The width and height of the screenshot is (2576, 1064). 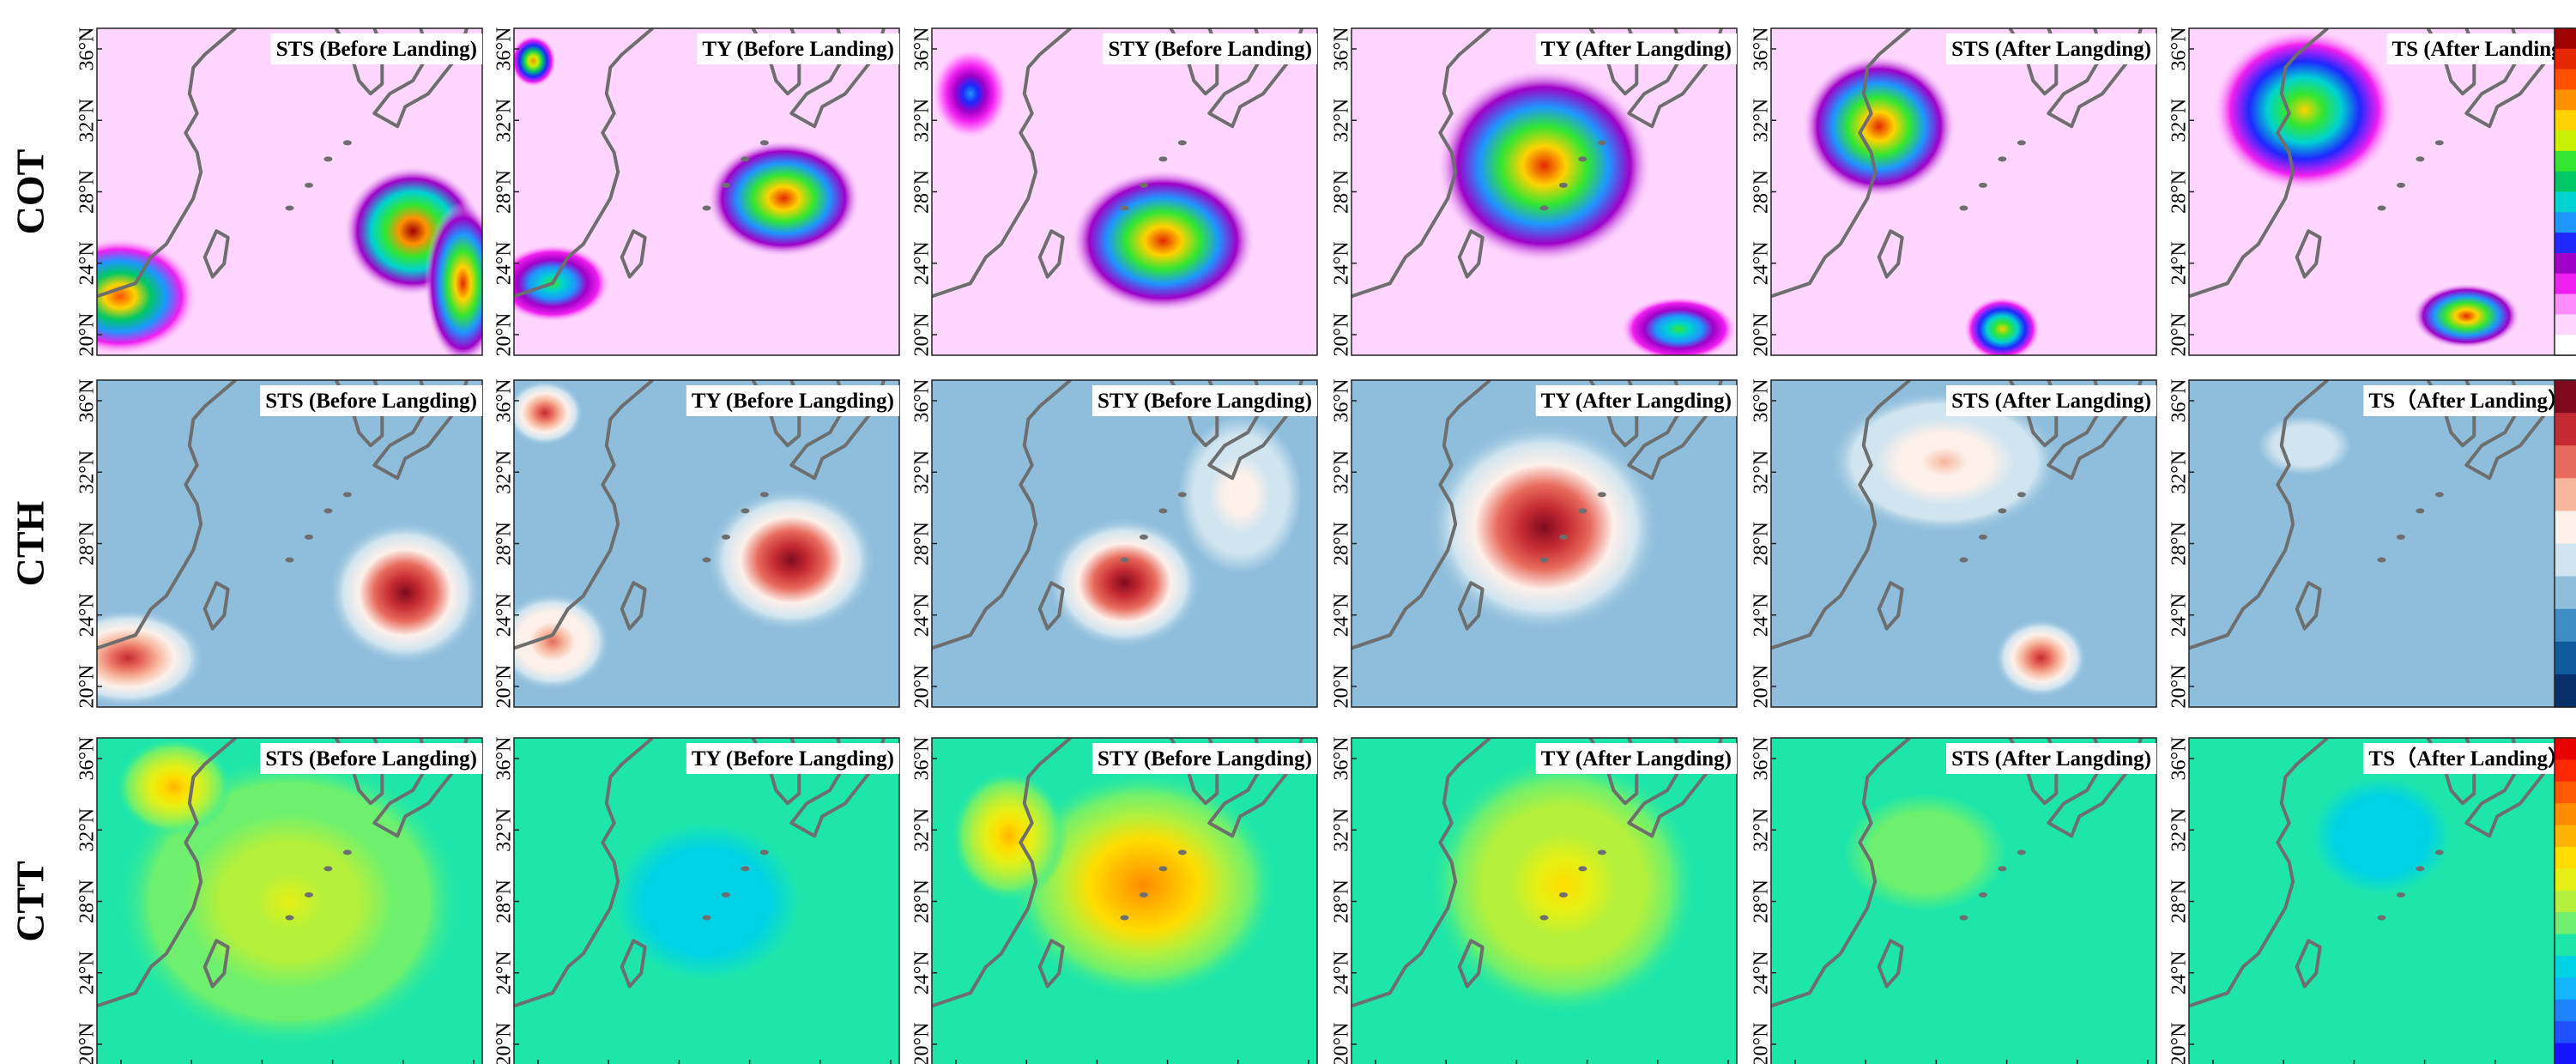 I want to click on row-label-cth: CTH, so click(x=30, y=543).